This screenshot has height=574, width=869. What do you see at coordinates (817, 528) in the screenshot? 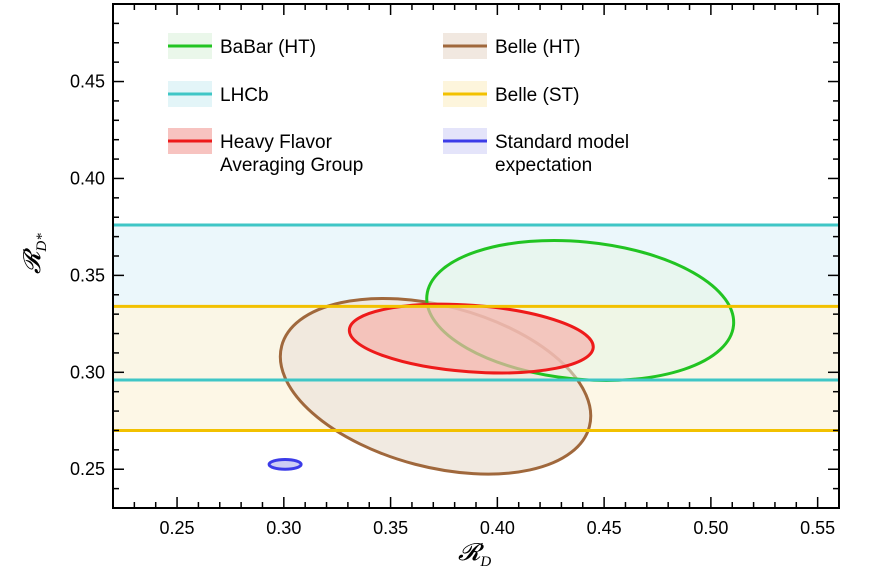
I see `x-tick-label: 0.55` at bounding box center [817, 528].